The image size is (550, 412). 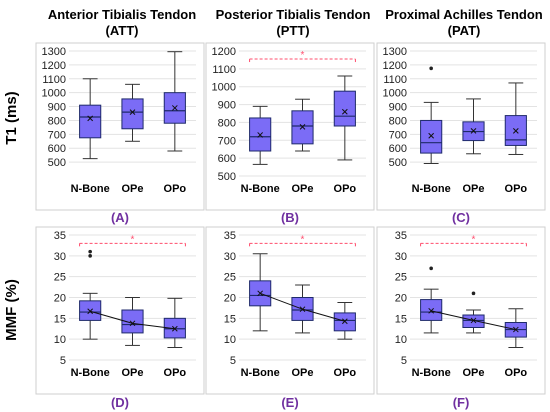 I want to click on panel-label: (C), so click(x=461, y=217).